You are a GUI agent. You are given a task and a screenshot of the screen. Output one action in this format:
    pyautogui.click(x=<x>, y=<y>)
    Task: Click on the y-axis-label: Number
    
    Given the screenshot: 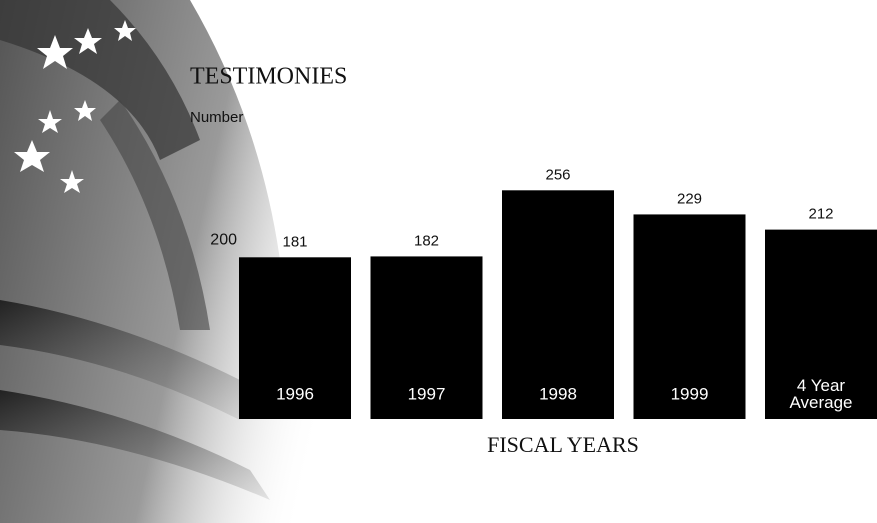 What is the action you would take?
    pyautogui.click(x=216, y=117)
    